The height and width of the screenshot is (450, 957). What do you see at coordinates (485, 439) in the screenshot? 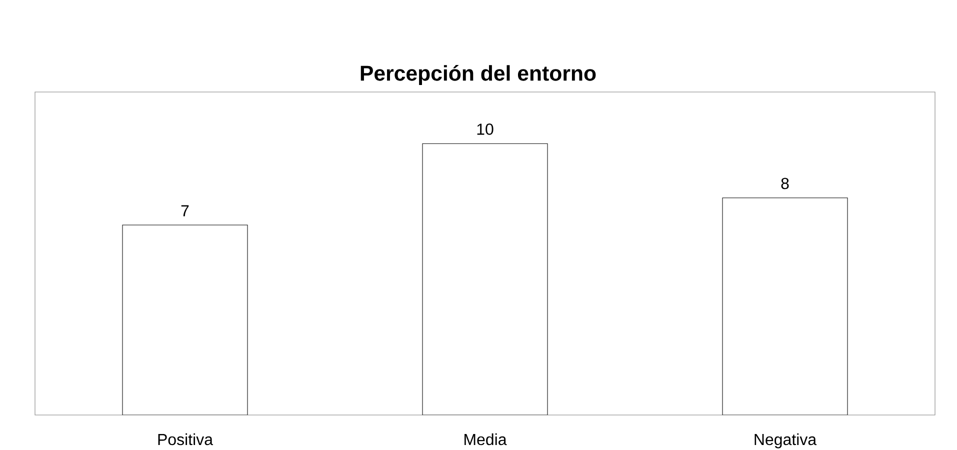
I see `x-tick-label: Media` at bounding box center [485, 439].